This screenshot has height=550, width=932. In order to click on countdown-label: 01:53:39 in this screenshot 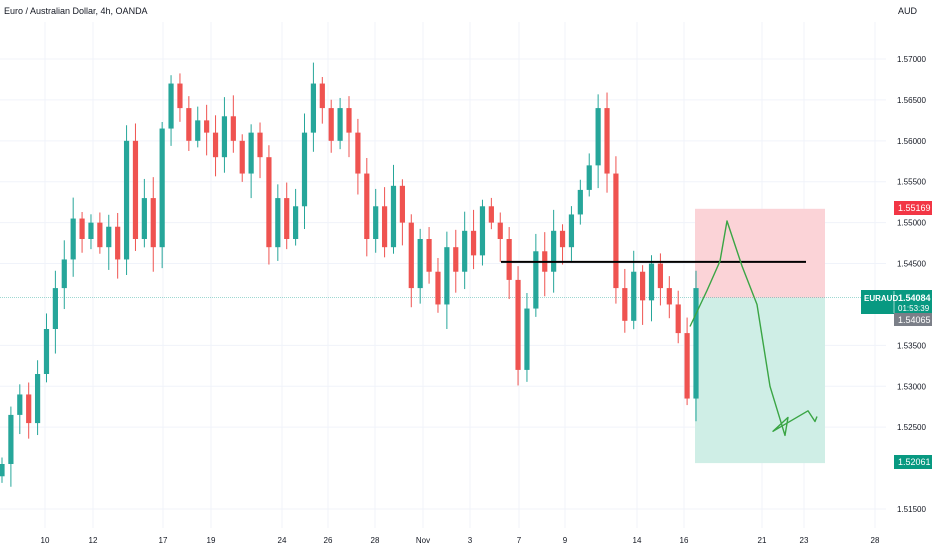, I will do `click(914, 308)`.